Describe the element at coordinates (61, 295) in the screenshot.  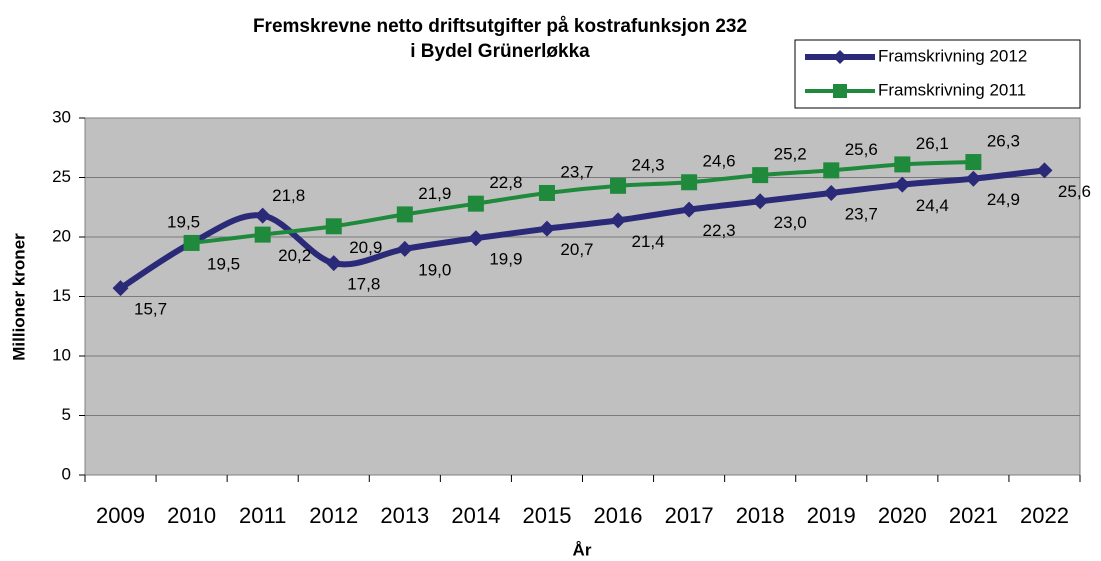
I see `y-tick-label: 15` at that location.